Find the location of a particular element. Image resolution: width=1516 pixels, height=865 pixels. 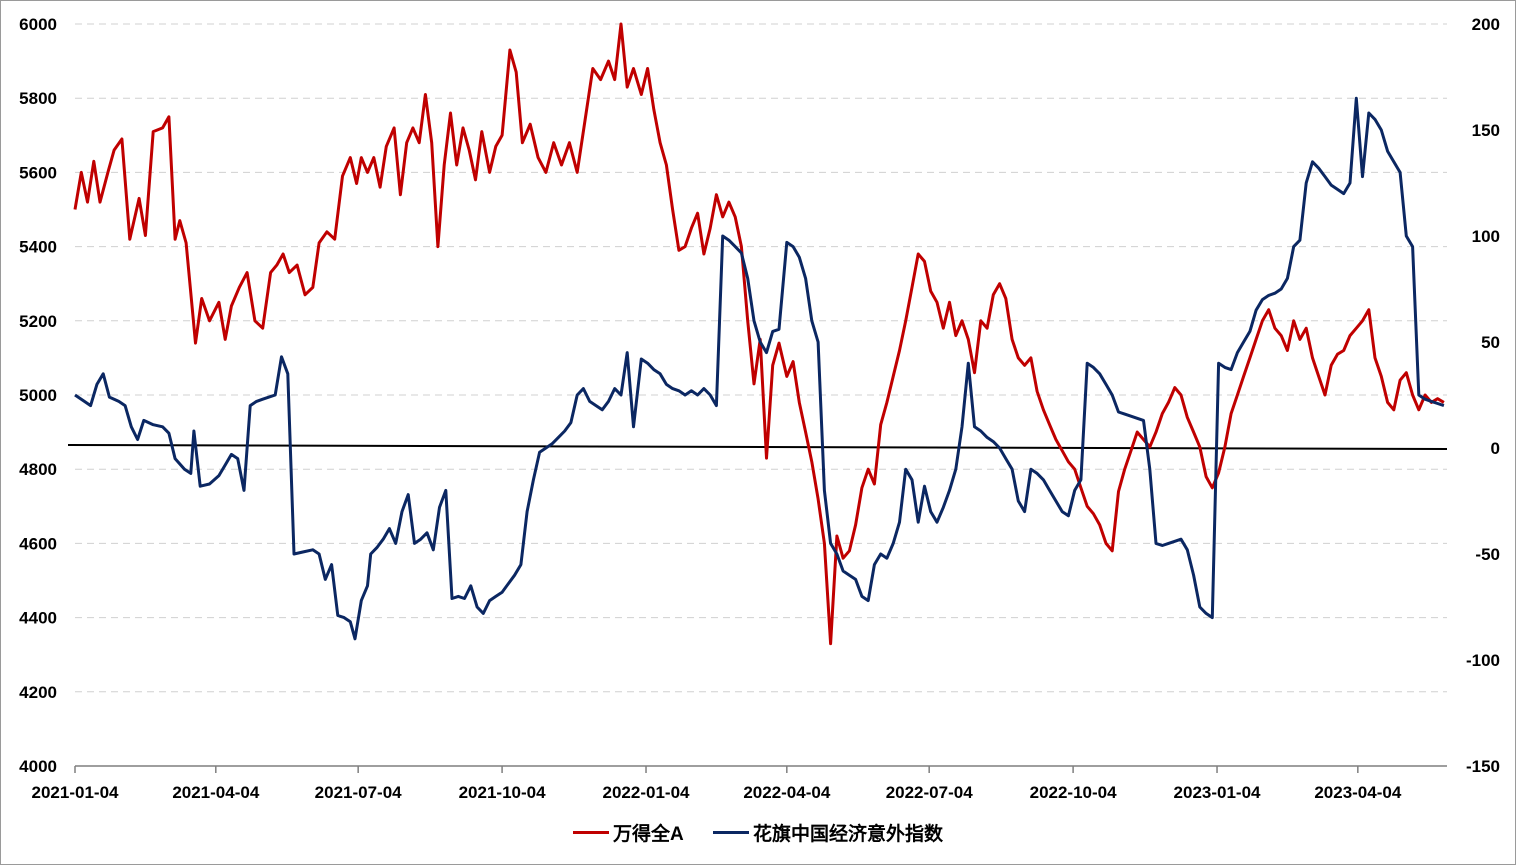

left-tick-label: 6000 is located at coordinates (38, 24).